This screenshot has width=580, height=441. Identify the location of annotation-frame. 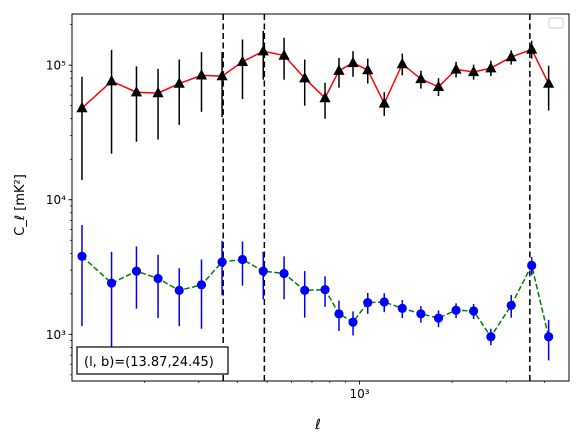
(152, 360).